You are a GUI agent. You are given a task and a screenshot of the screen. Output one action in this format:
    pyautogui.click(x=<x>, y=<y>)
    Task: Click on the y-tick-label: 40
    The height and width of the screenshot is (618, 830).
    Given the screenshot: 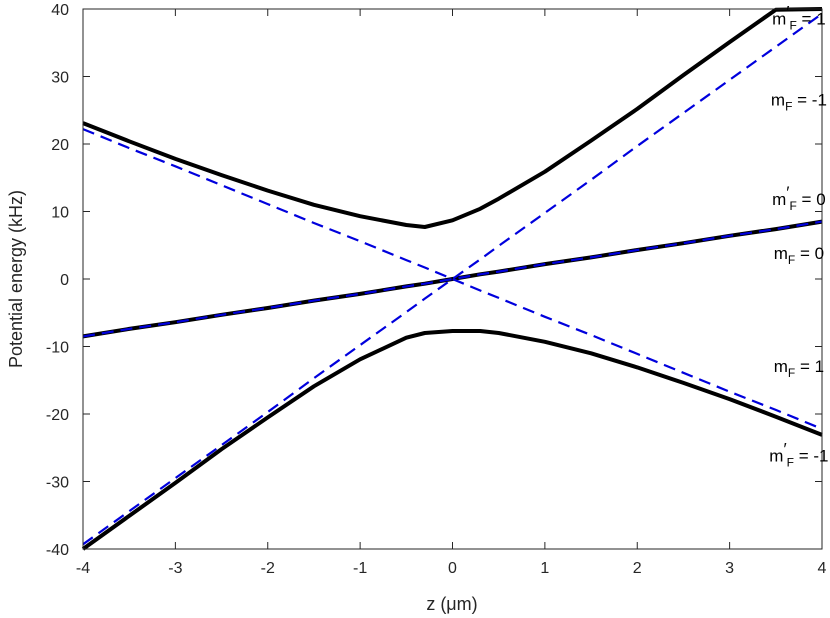 What is the action you would take?
    pyautogui.click(x=60, y=10)
    